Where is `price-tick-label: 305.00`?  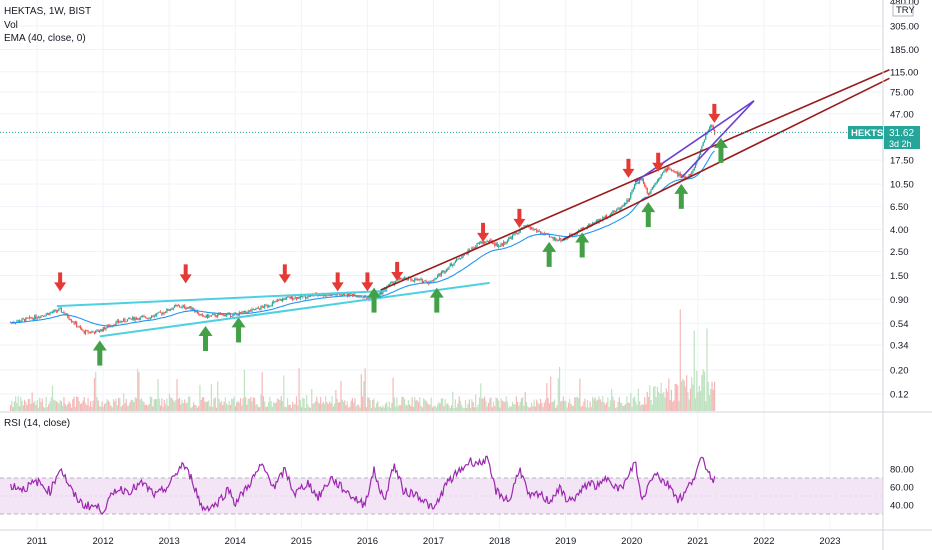 price-tick-label: 305.00 is located at coordinates (904, 27).